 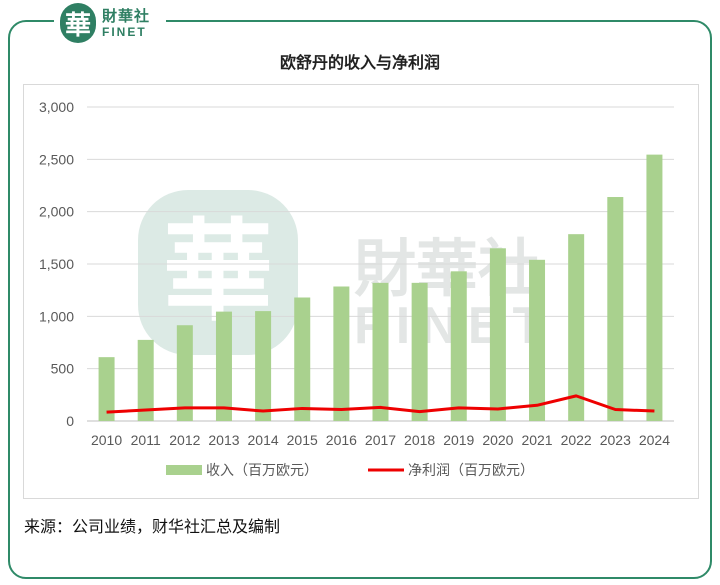 I want to click on legend-revenue-label: 收入（百万欧元）, so click(x=262, y=470).